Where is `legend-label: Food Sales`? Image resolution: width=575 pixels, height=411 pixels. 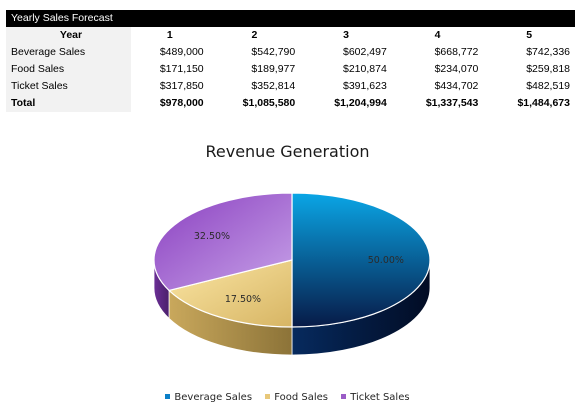
legend-label: Food Sales is located at coordinates (301, 397).